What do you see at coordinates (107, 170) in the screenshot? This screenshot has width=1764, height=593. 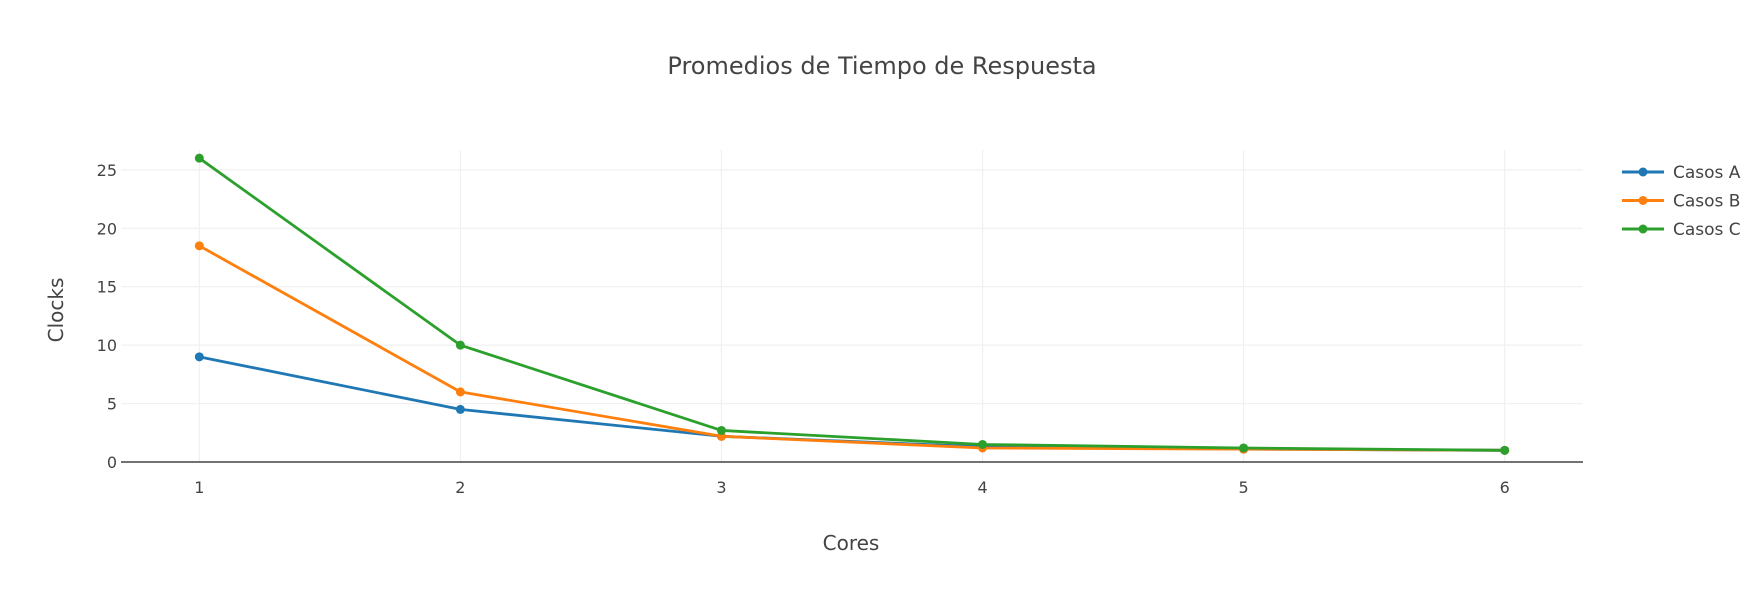 I see `y-tick-label: 25` at bounding box center [107, 170].